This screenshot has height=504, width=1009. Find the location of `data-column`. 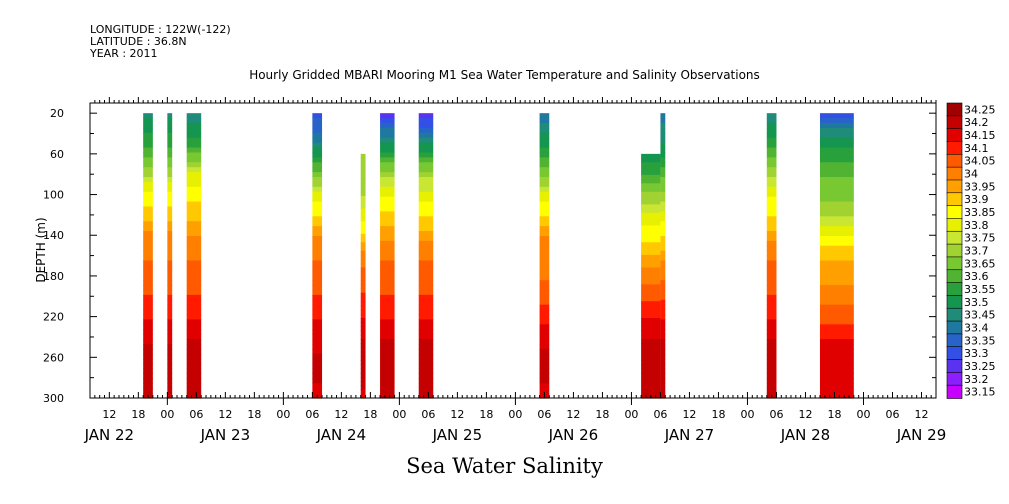

data-column is located at coordinates (317, 256).